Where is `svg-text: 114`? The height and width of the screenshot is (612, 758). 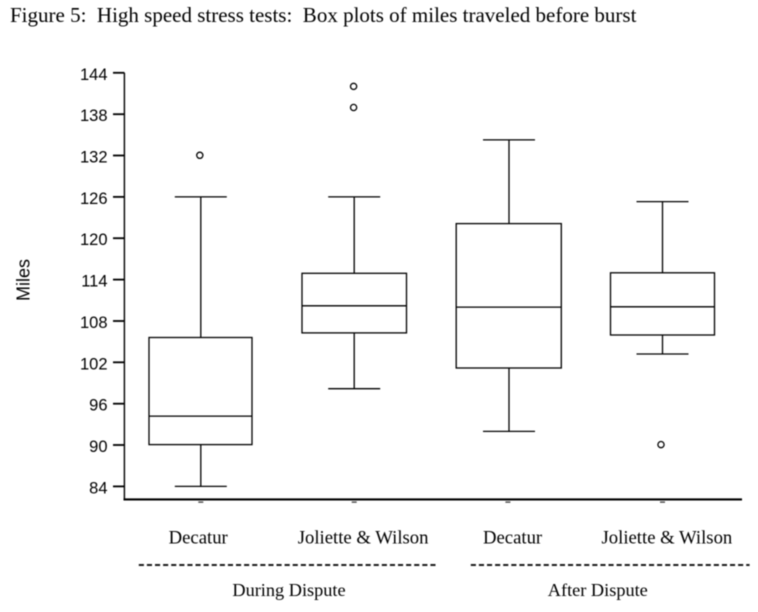
svg-text: 114 is located at coordinates (94, 282).